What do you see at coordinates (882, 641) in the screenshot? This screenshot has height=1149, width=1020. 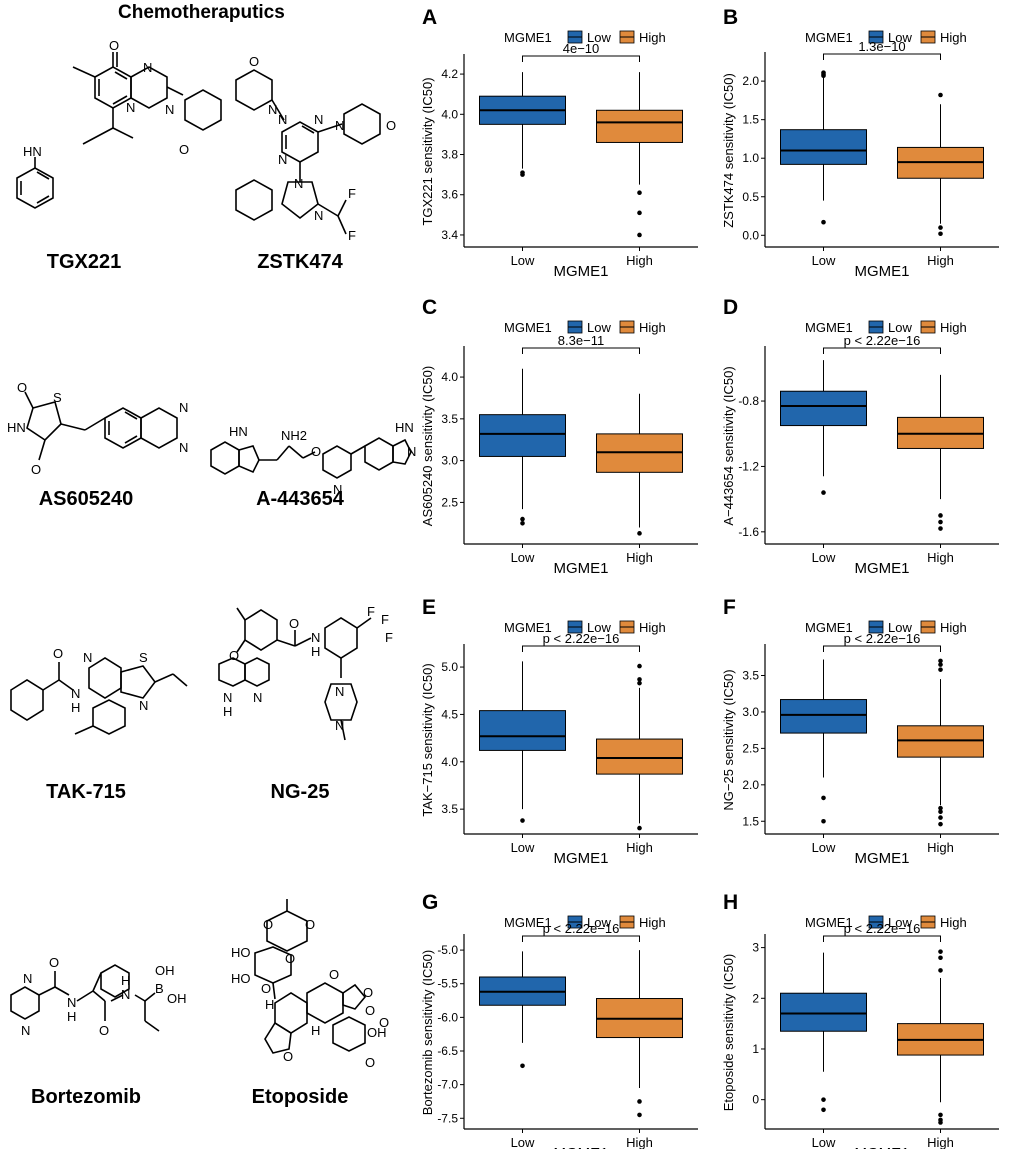 I see `significance-bracket: p < 2.22e−16` at bounding box center [882, 641].